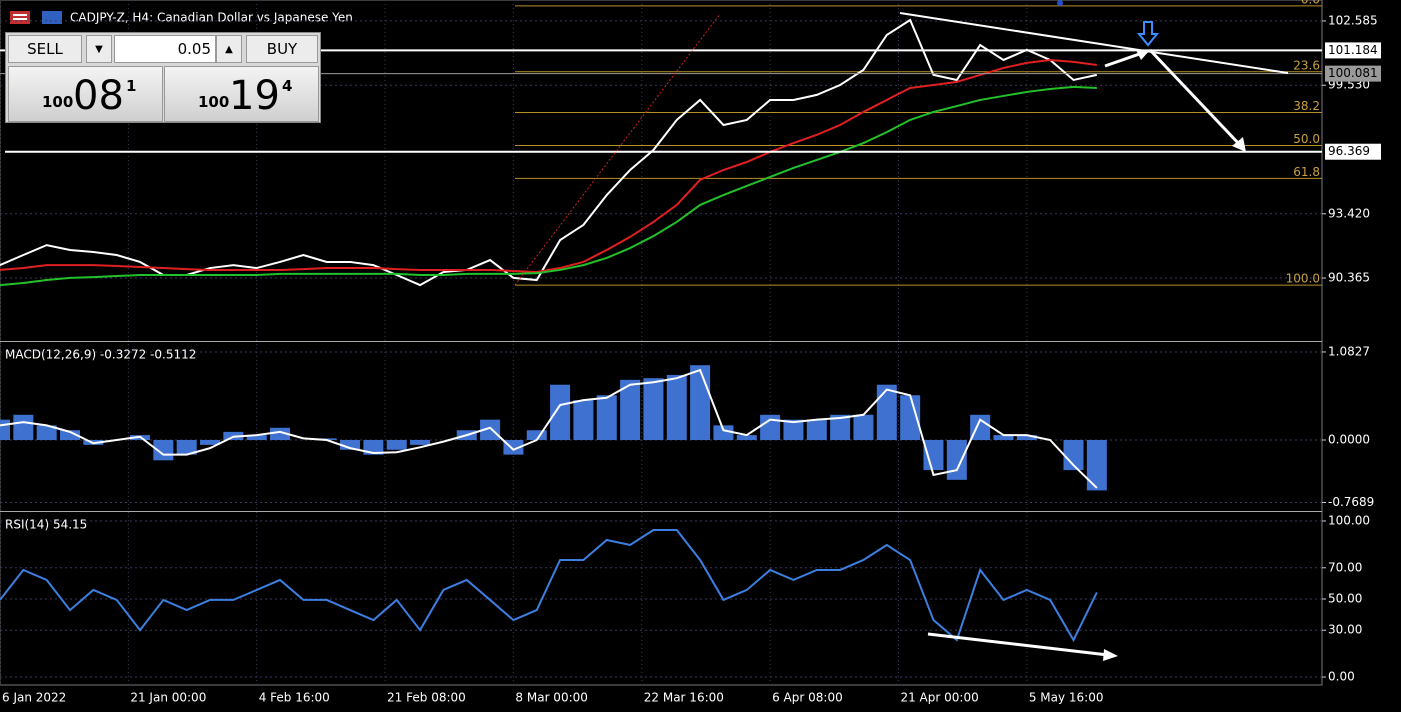  Describe the element at coordinates (1306, 106) in the screenshot. I see `fib-label: 38.2` at that location.